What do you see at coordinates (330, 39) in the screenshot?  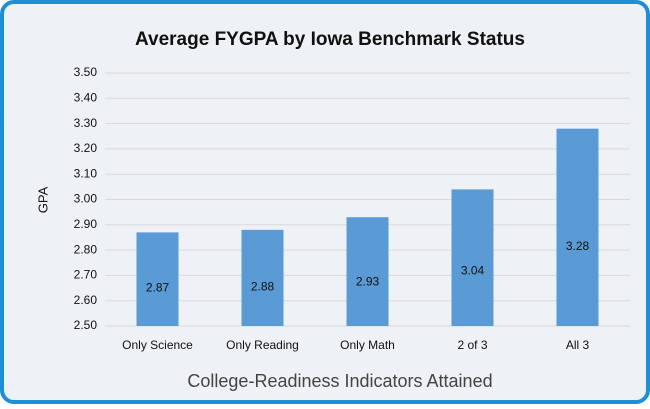 I see `chart-title: Average FYGPA by Iowa Benchmark Status` at bounding box center [330, 39].